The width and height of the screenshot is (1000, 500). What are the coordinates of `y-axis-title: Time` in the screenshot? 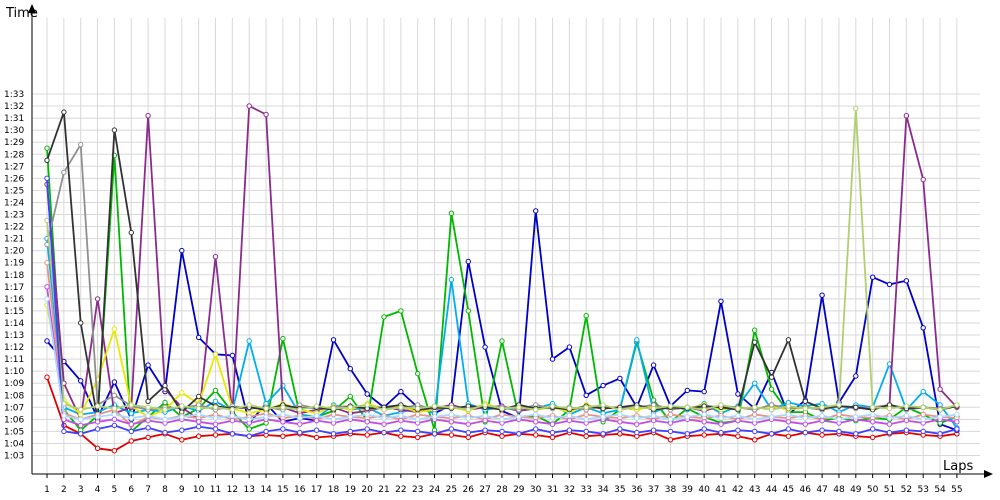 It's located at (21, 13).